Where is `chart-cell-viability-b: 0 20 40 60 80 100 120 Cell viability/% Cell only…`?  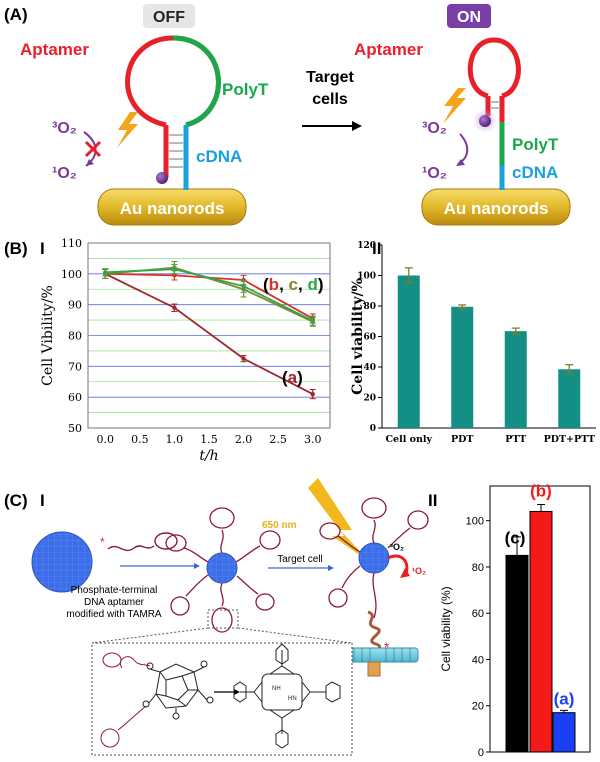
chart-cell-viability-b: 0 20 40 60 80 100 120 Cell viability/% Cell only… is located at coordinates (473, 343).